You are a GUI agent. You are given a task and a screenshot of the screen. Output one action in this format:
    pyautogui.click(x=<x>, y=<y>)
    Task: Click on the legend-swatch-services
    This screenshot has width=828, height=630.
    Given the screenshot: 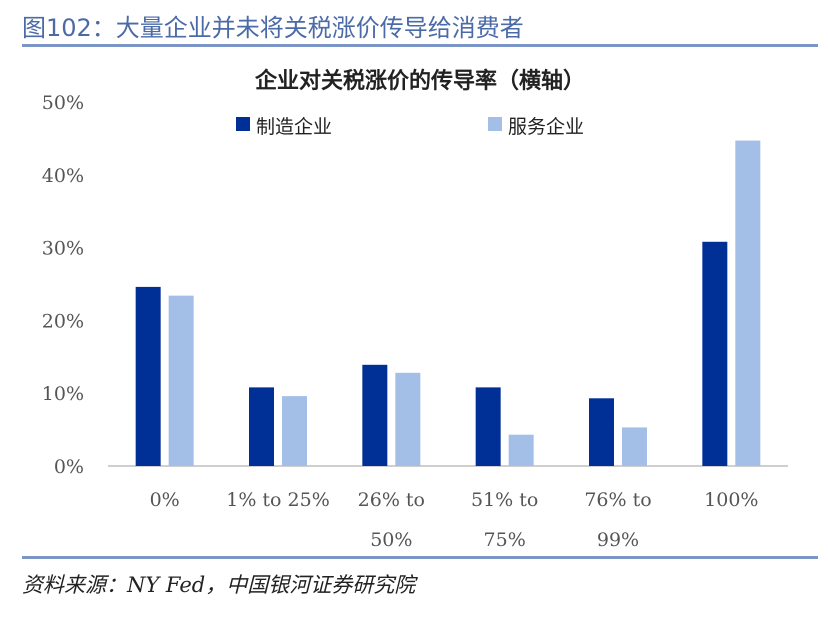 What is the action you would take?
    pyautogui.click(x=495, y=124)
    